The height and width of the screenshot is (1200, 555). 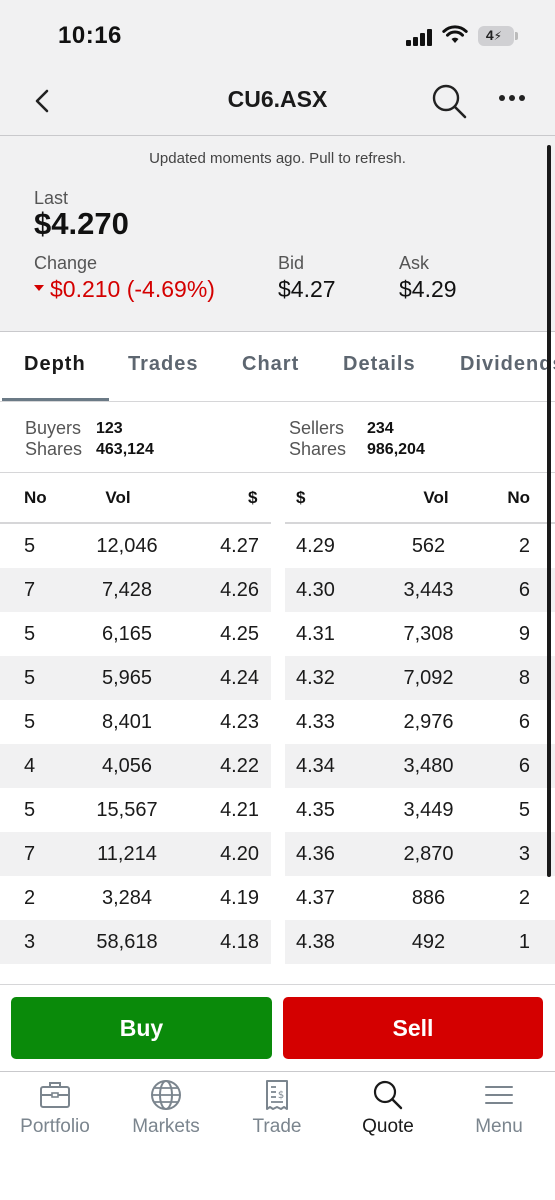 What do you see at coordinates (277, 854) in the screenshot?
I see `table-row: 7 11,214 4.20 4.36 2,870 3` at bounding box center [277, 854].